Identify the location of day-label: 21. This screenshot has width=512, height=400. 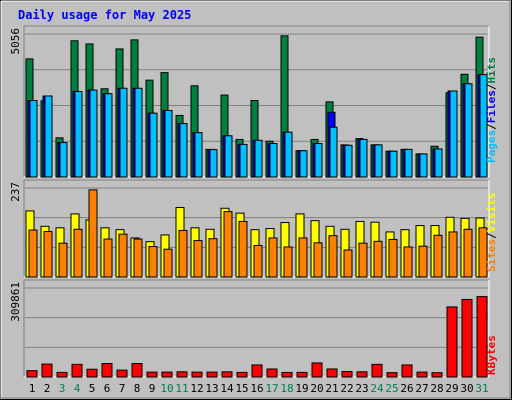
(331, 388).